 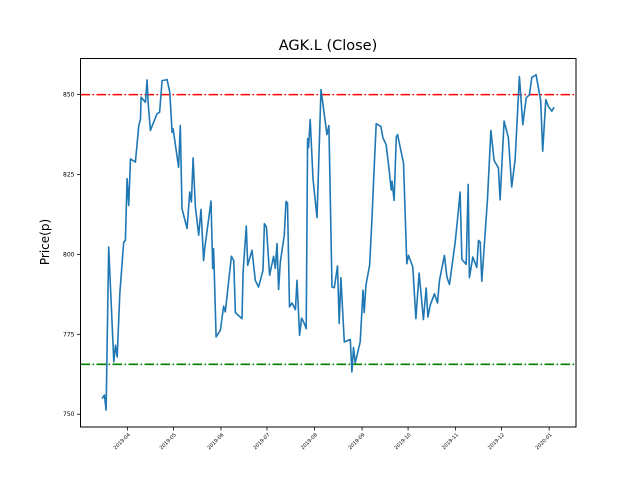 What do you see at coordinates (69, 175) in the screenshot?
I see `y-tick-label: 825` at bounding box center [69, 175].